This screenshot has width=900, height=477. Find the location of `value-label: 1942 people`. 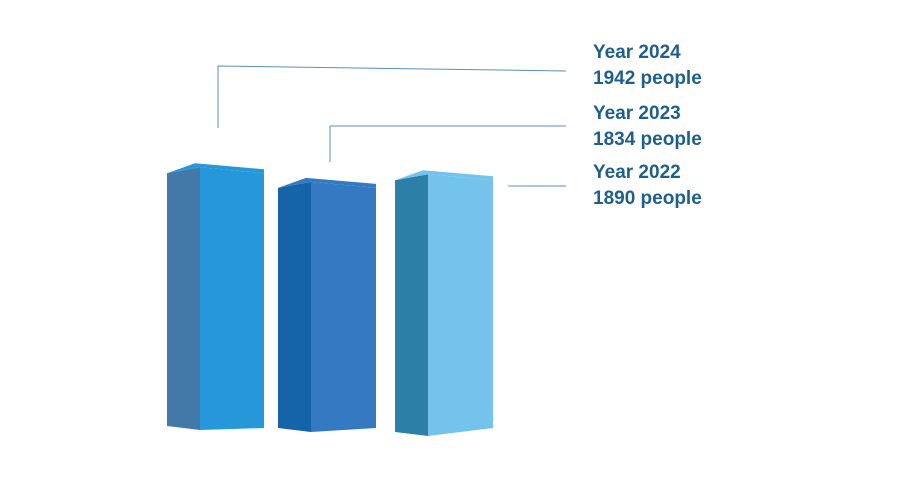

value-label: 1942 people is located at coordinates (647, 78).